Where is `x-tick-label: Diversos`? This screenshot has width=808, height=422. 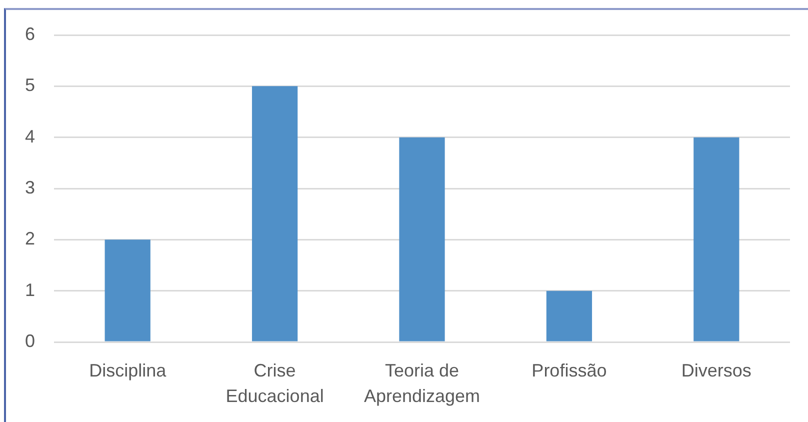 x-tick-label: Diversos is located at coordinates (716, 370).